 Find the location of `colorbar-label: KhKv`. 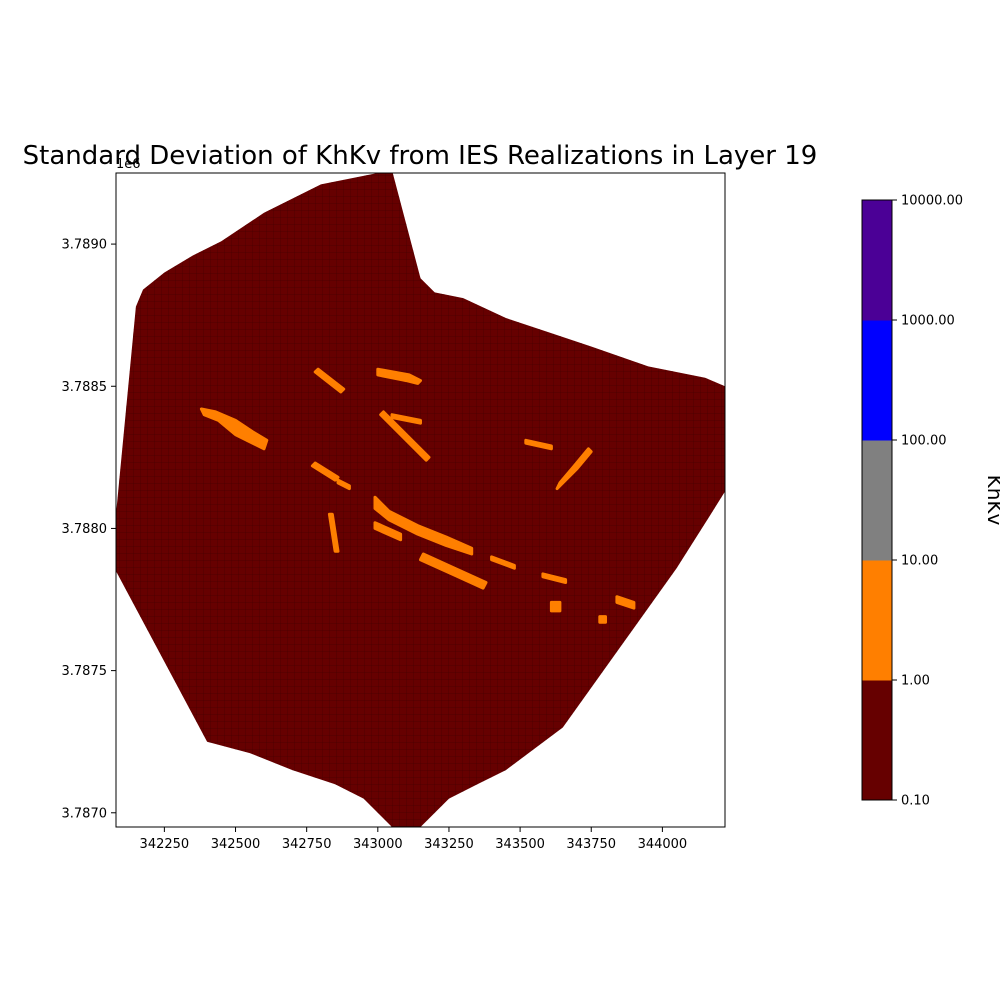

colorbar-label: KhKv is located at coordinates (991, 500).